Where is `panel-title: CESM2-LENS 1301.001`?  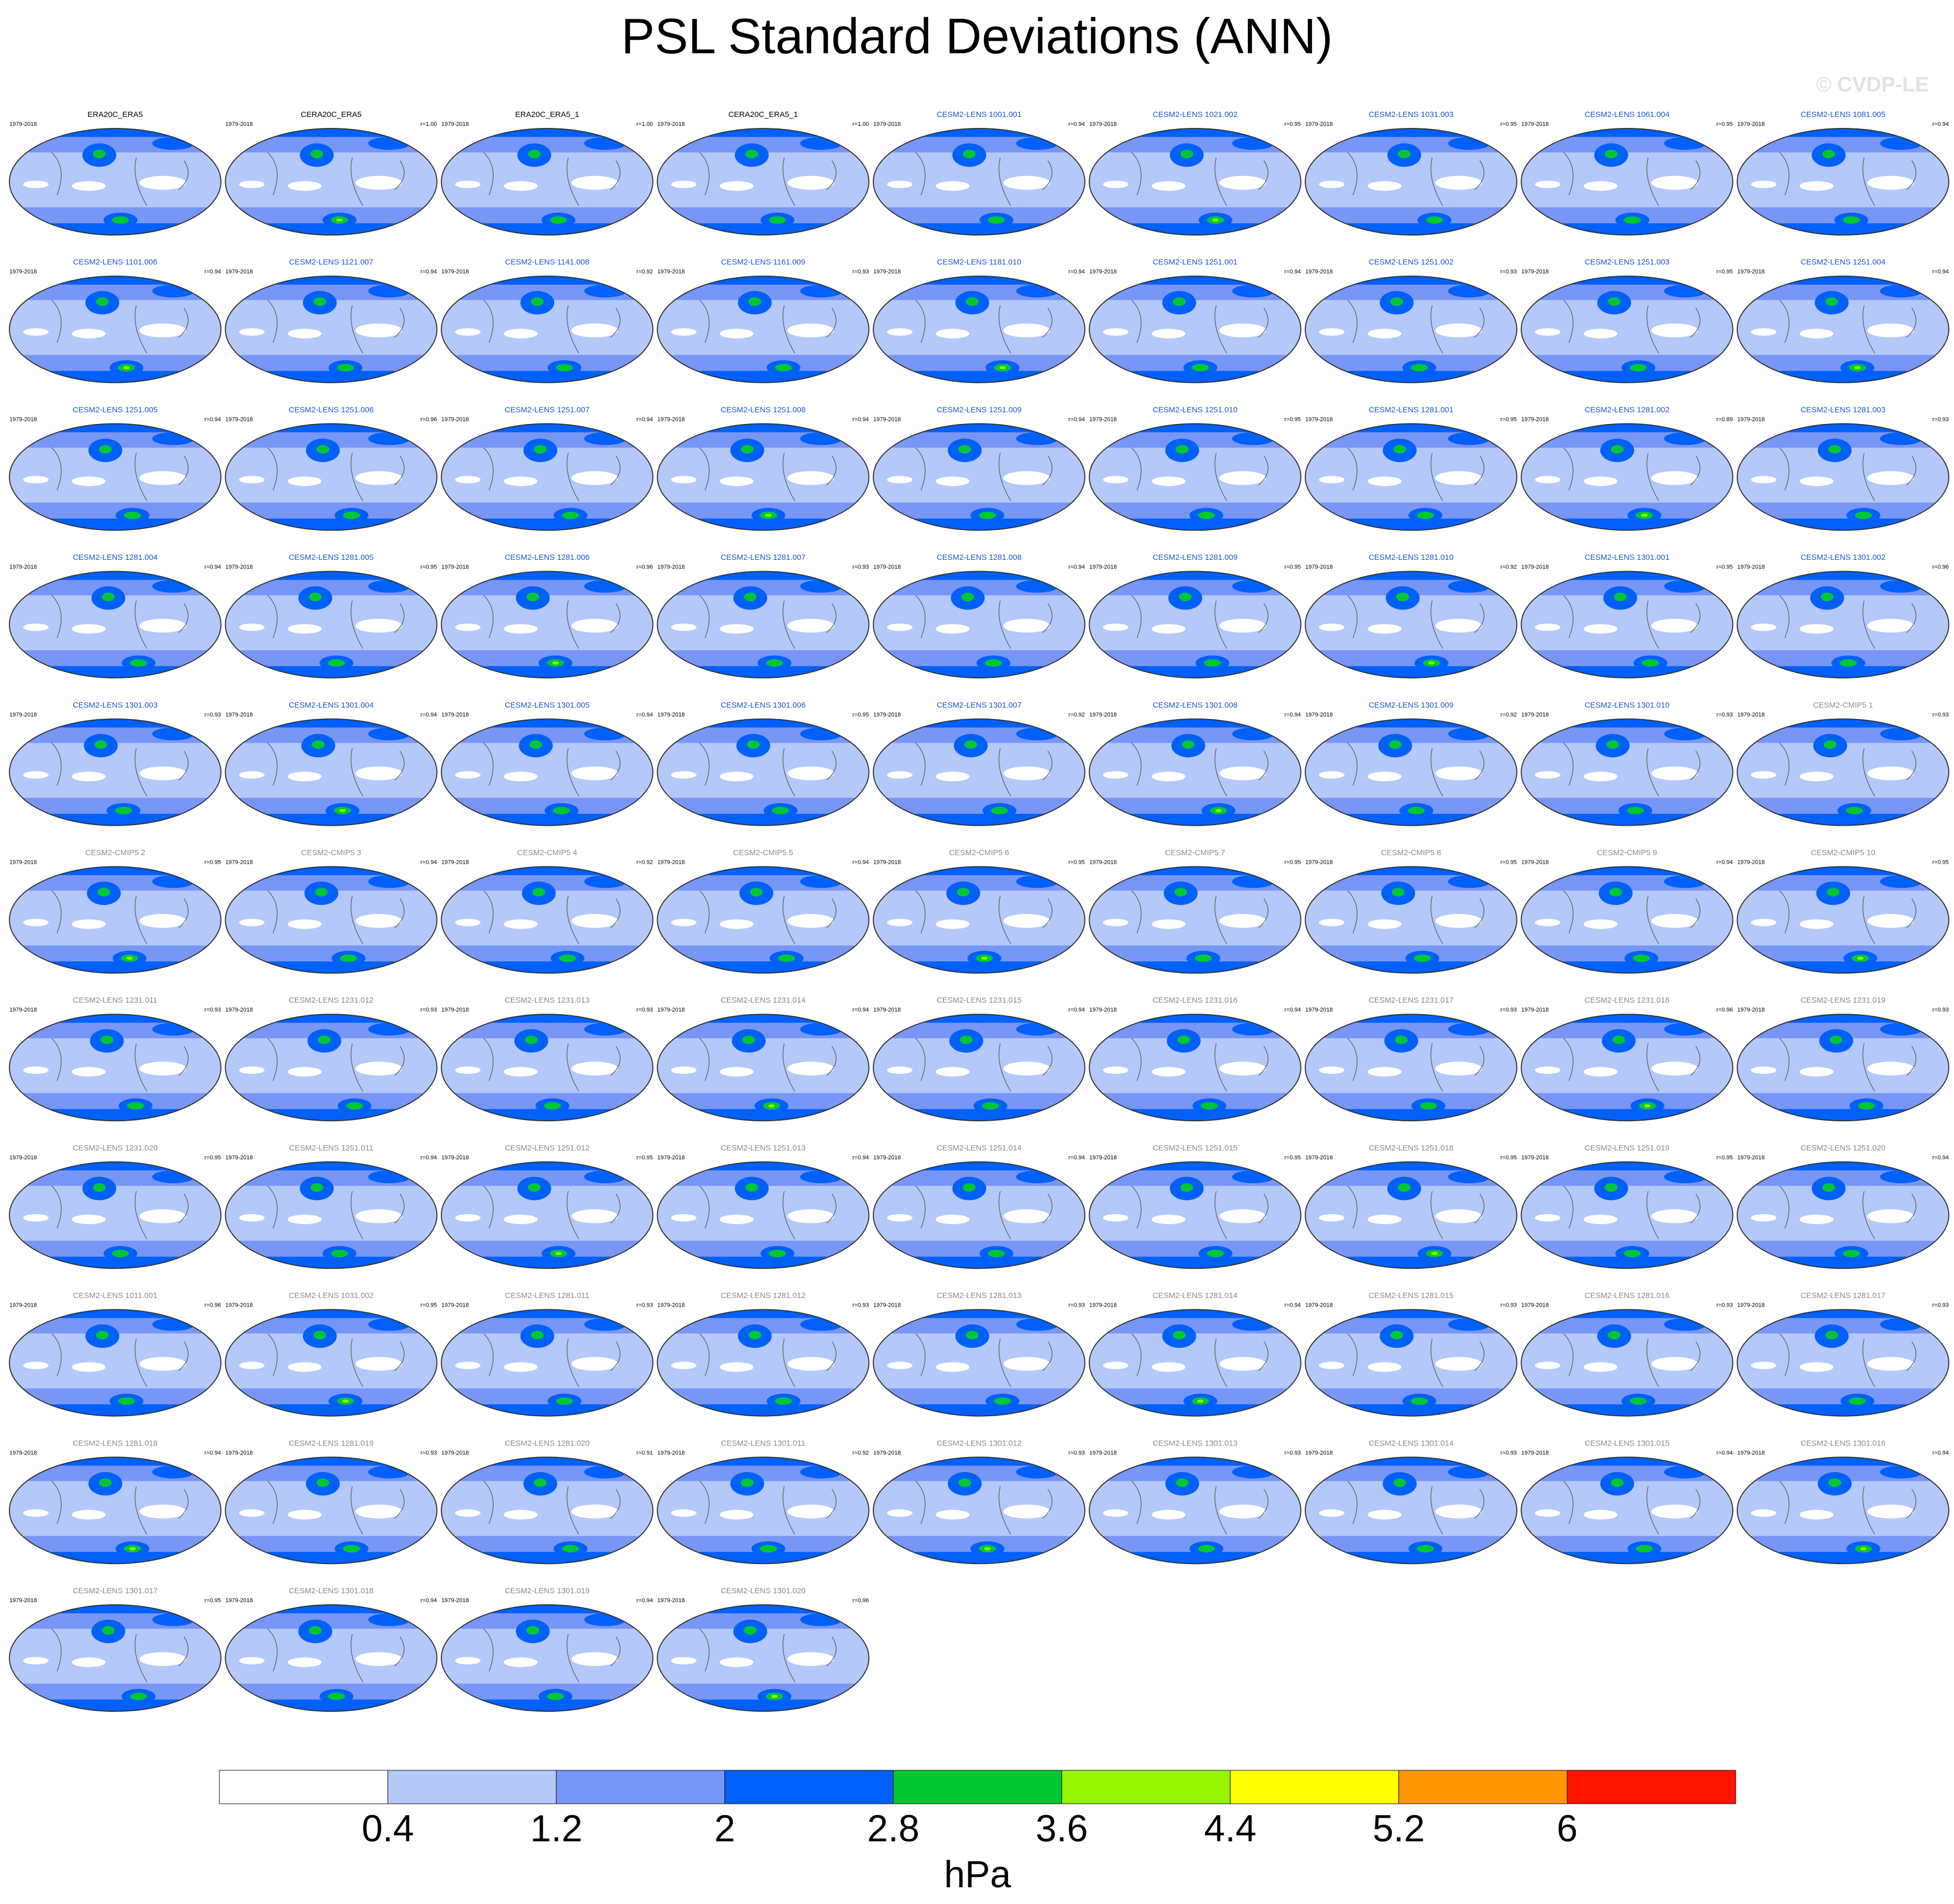
panel-title: CESM2-LENS 1301.001 is located at coordinates (1627, 557).